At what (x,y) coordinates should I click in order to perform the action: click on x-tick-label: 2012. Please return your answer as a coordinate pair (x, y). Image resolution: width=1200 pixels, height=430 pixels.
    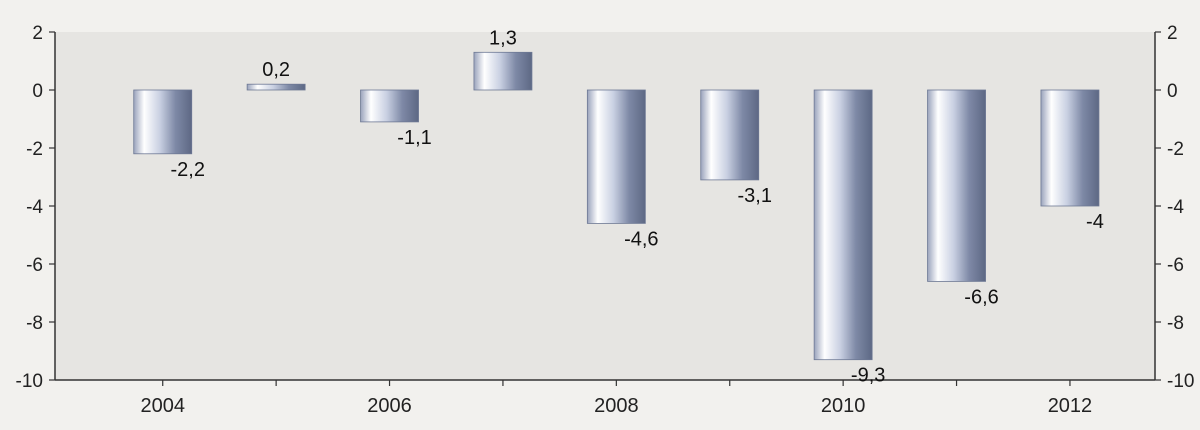
    Looking at the image, I should click on (1070, 406).